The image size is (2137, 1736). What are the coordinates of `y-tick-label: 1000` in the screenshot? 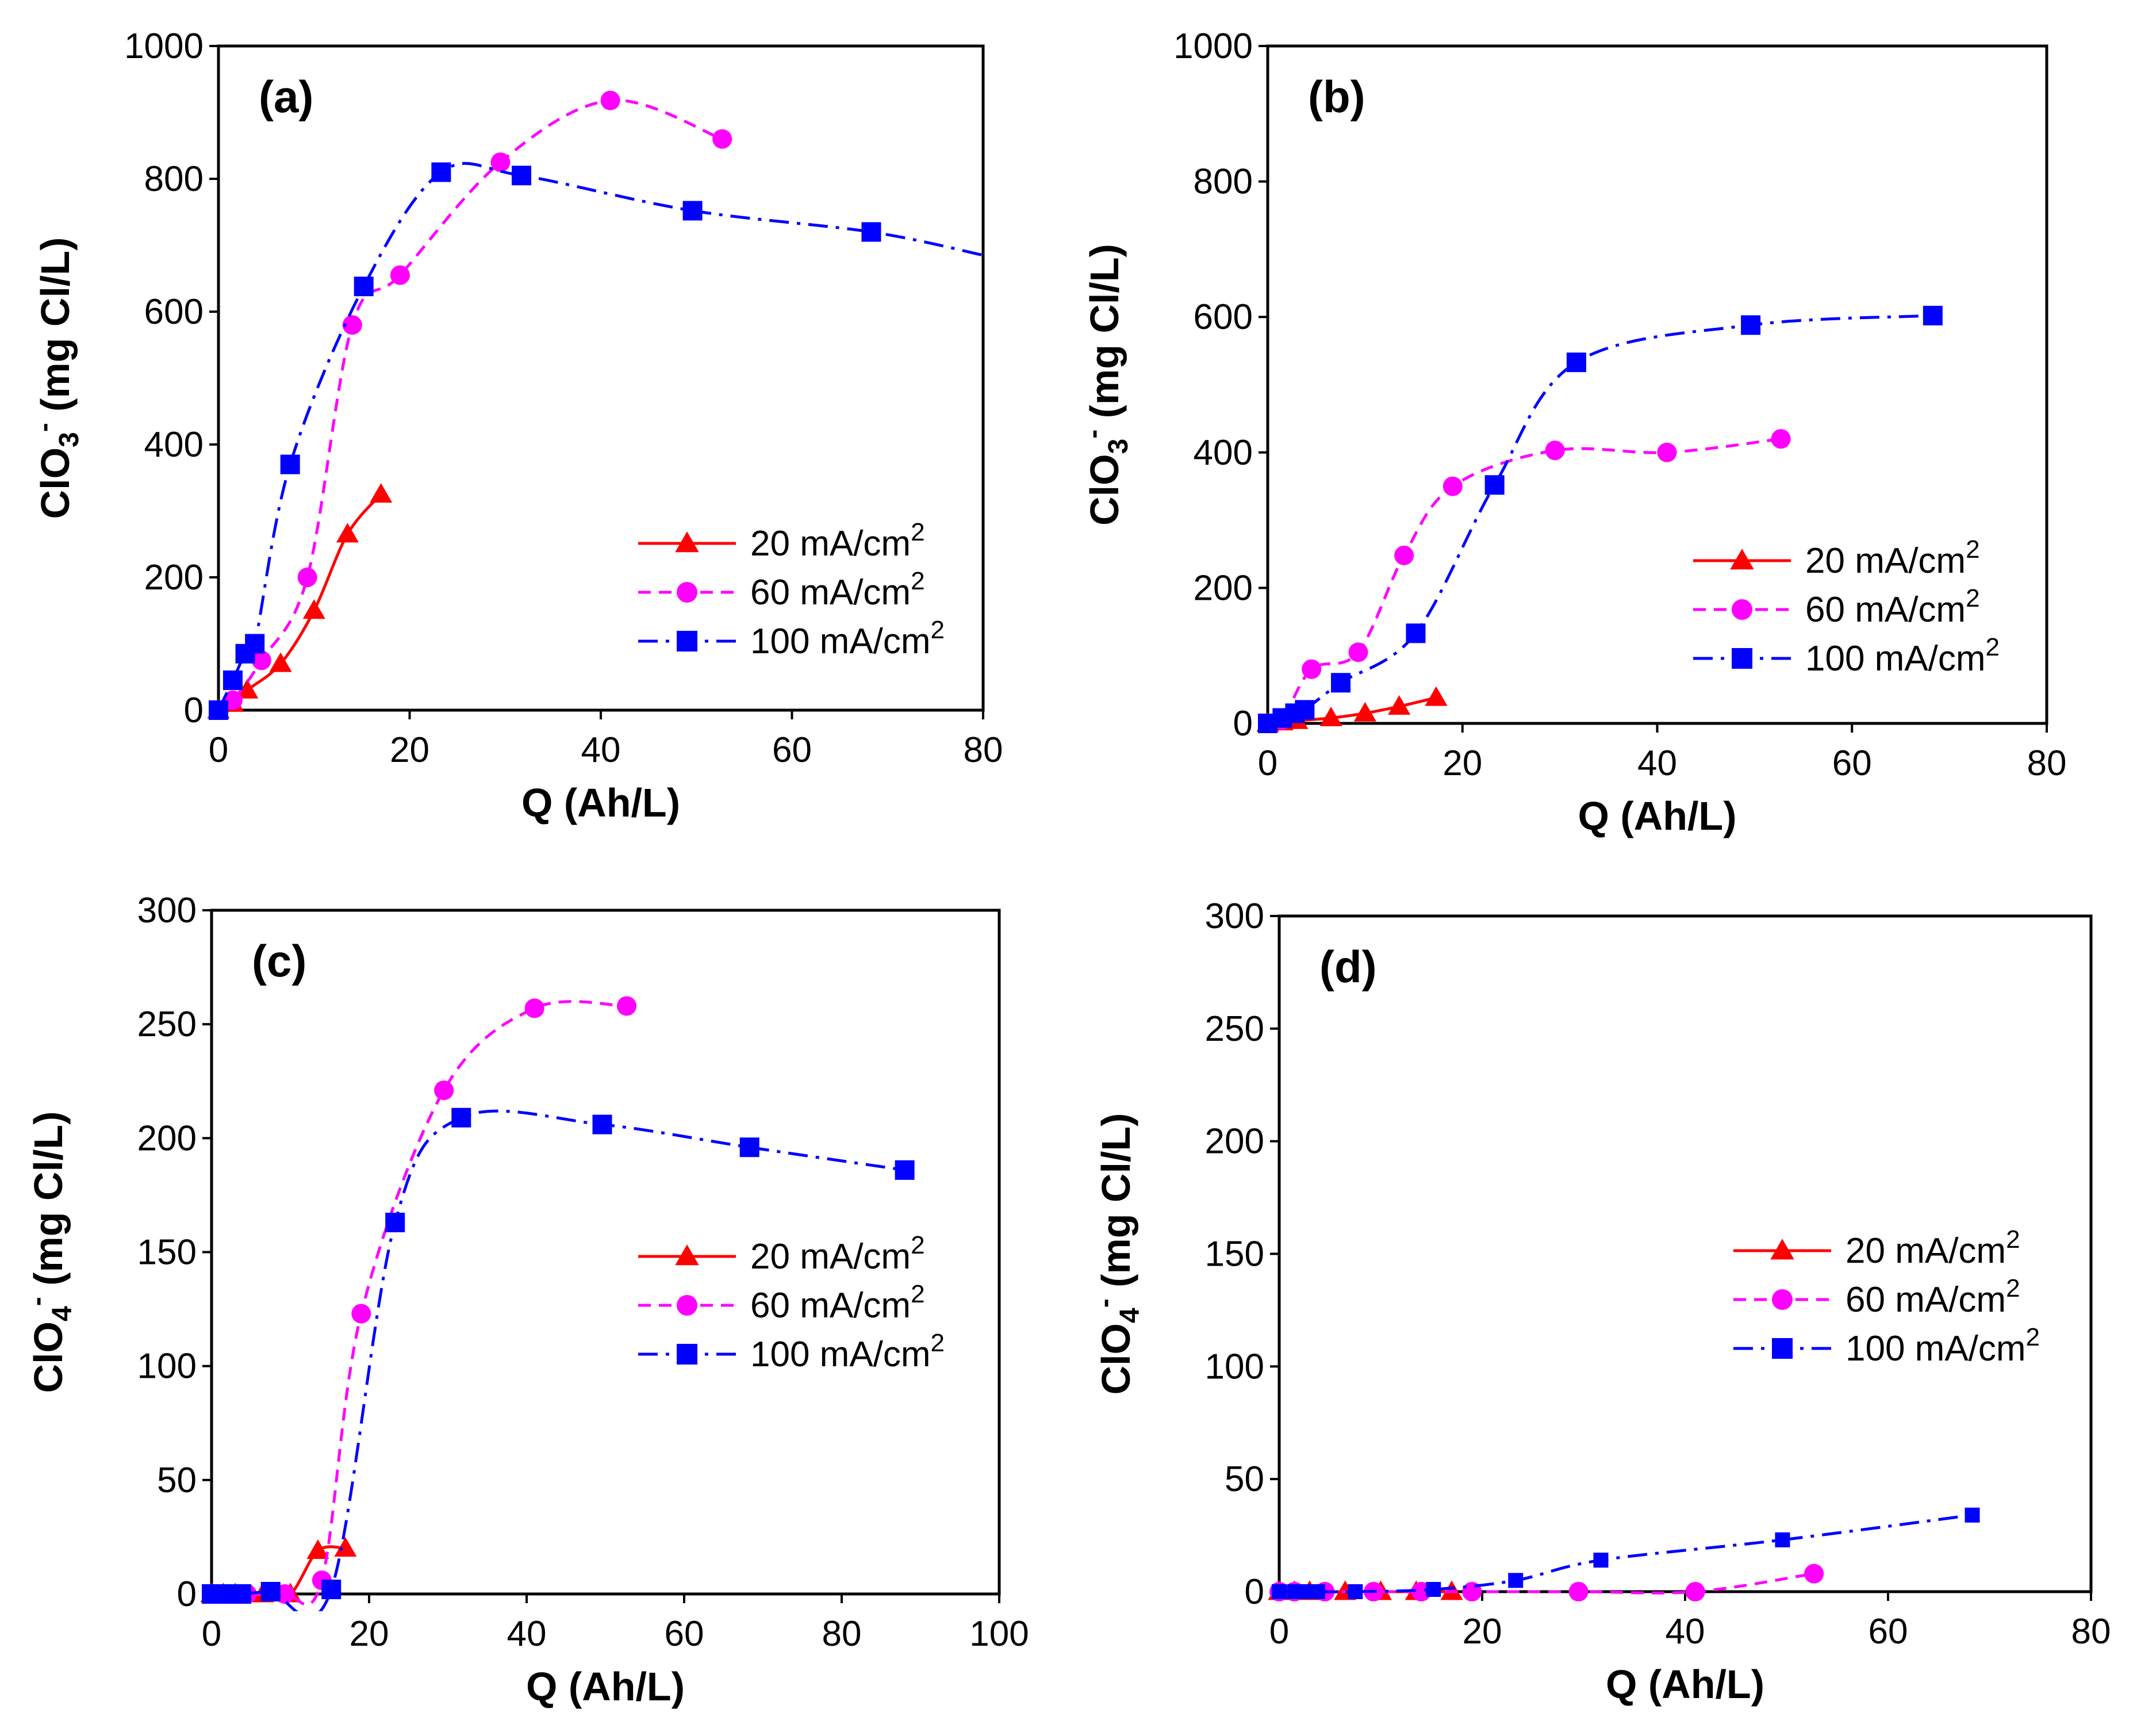 It's located at (1213, 46).